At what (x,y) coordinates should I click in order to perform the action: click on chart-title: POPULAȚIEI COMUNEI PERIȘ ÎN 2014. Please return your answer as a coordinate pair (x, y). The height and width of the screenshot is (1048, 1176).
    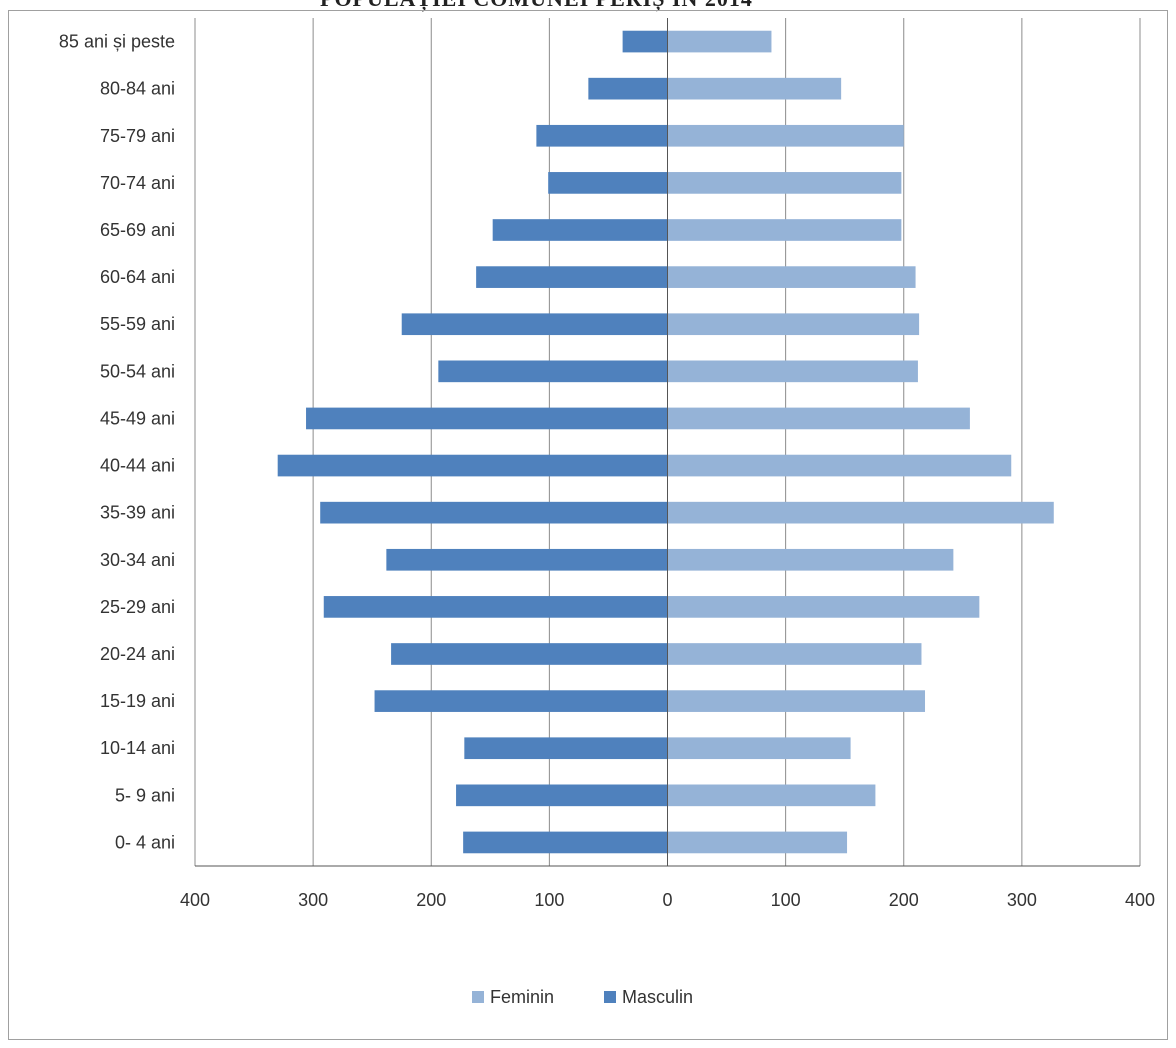
    Looking at the image, I should click on (680, 6).